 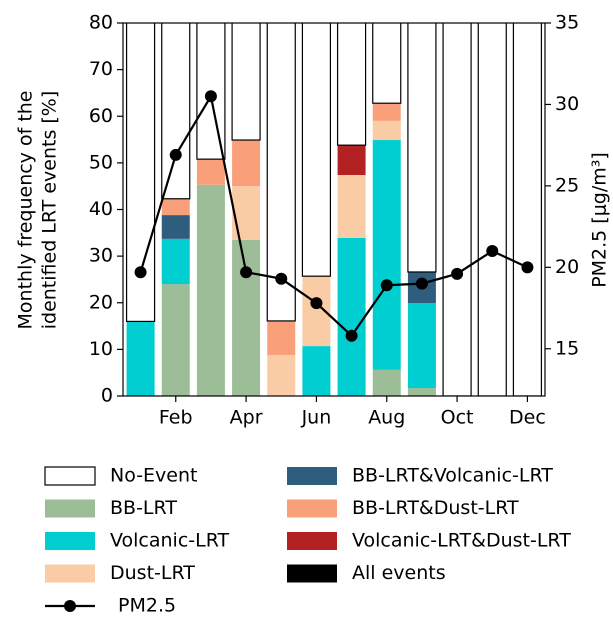 What do you see at coordinates (316, 418) in the screenshot?
I see `x-tick-label: Jun` at bounding box center [316, 418].